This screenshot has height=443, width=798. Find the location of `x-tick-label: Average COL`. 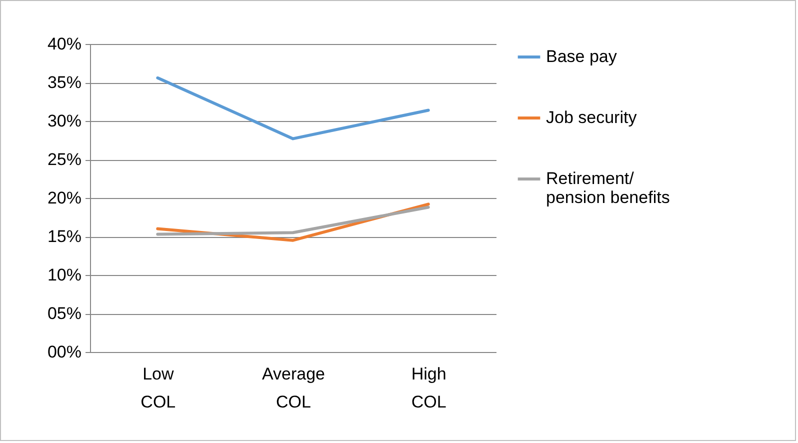

x-tick-label: Average COL is located at coordinates (294, 388).